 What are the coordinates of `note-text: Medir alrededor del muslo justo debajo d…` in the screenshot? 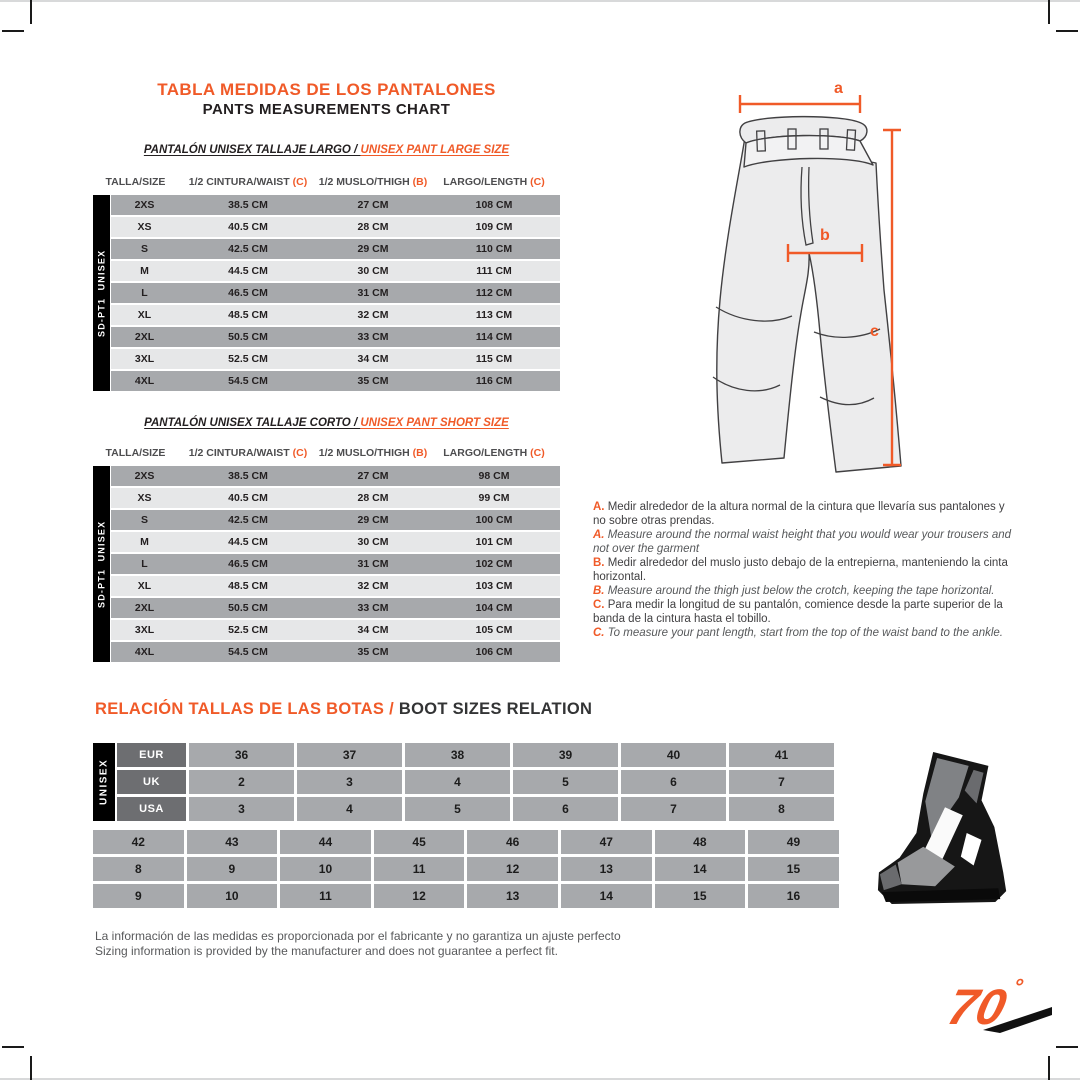 It's located at (800, 570).